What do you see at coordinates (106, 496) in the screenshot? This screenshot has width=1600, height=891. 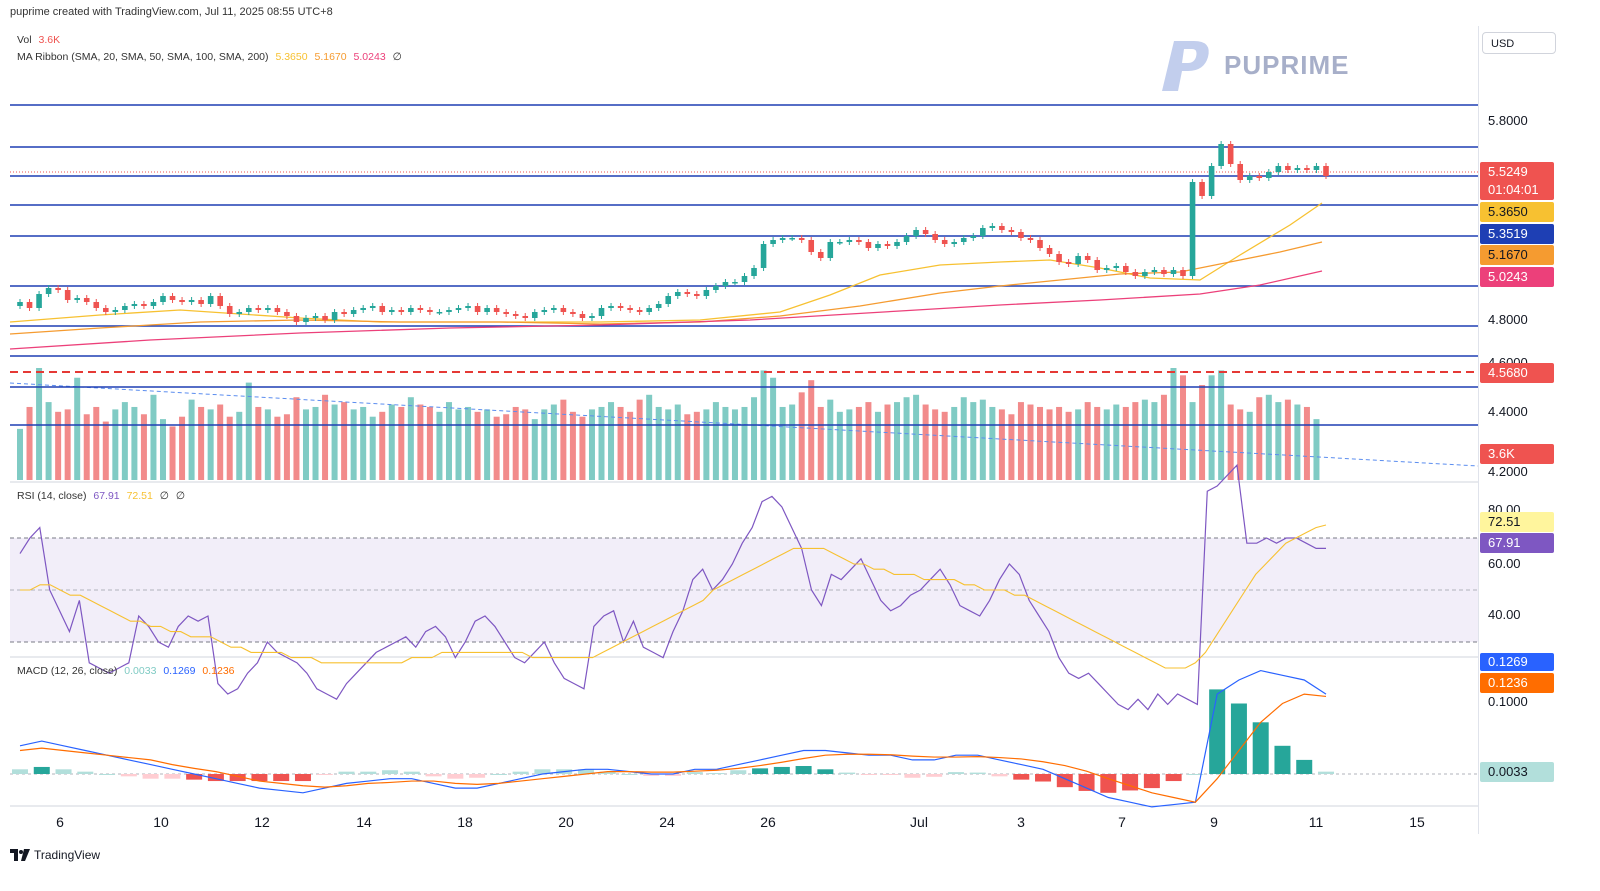 I see `rsi-value: 67.91` at bounding box center [106, 496].